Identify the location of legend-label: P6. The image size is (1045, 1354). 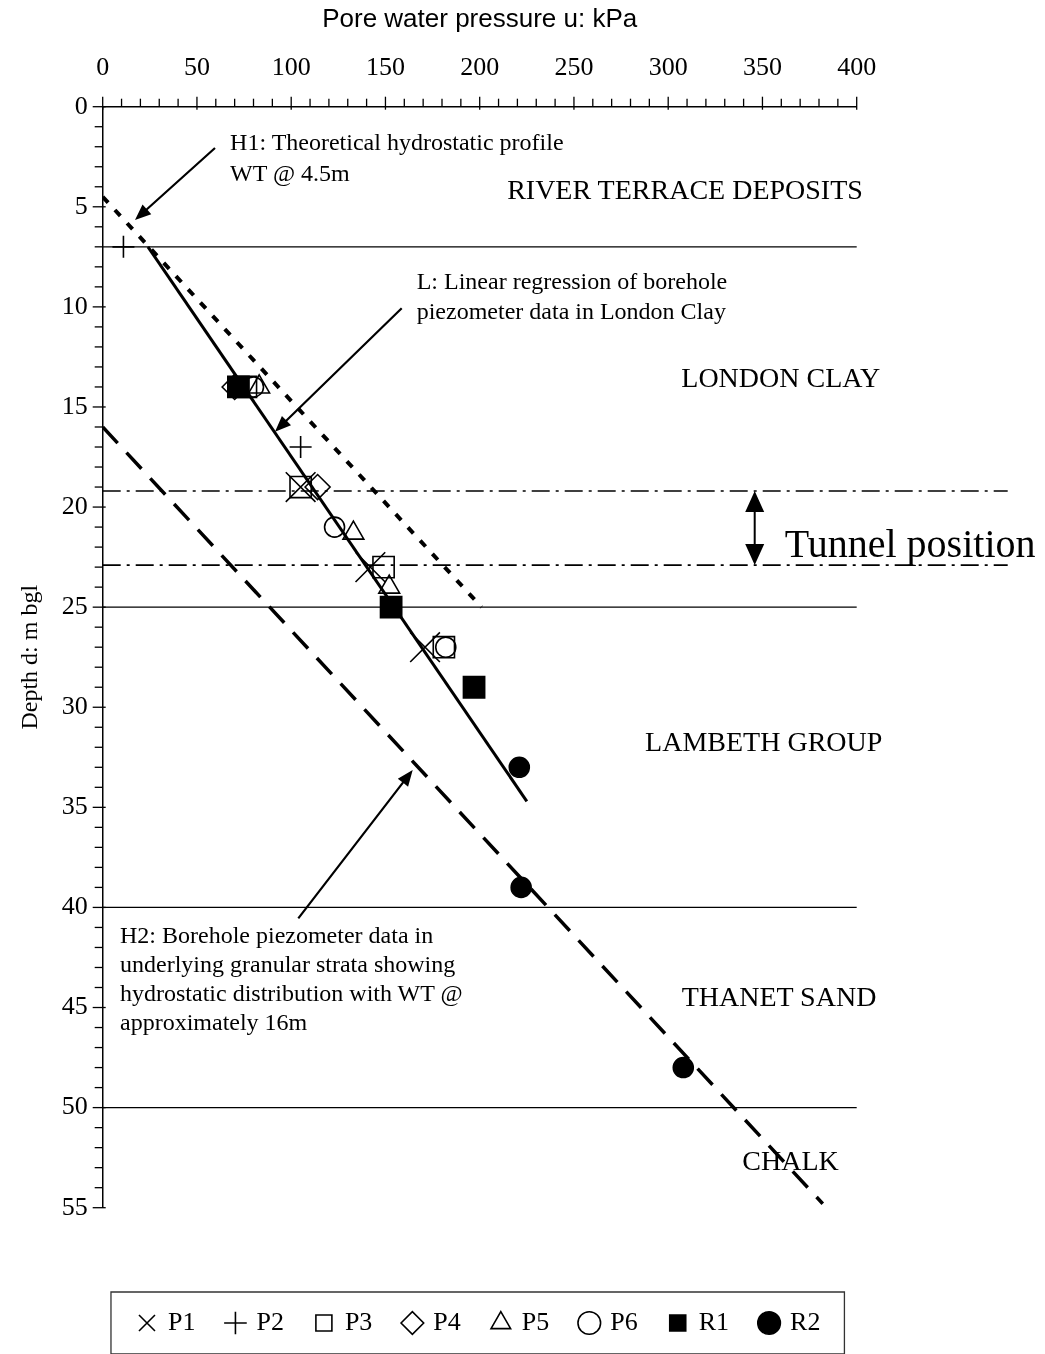
(624, 1321).